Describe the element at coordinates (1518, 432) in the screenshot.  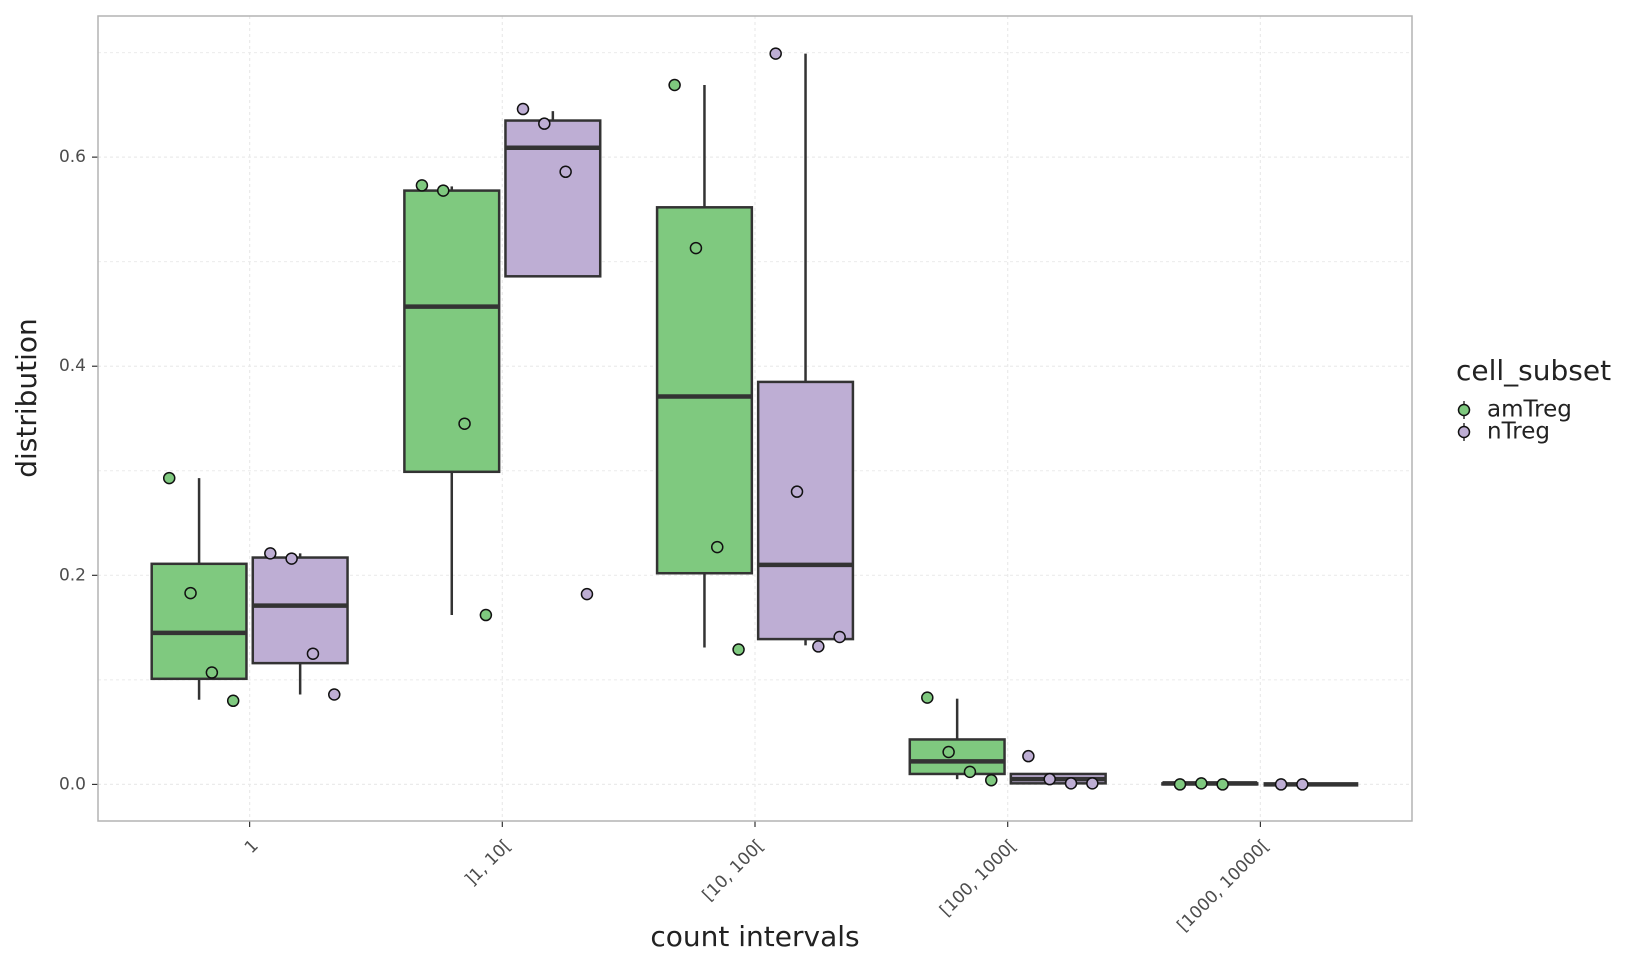
I see `legend-label: nTreg` at that location.